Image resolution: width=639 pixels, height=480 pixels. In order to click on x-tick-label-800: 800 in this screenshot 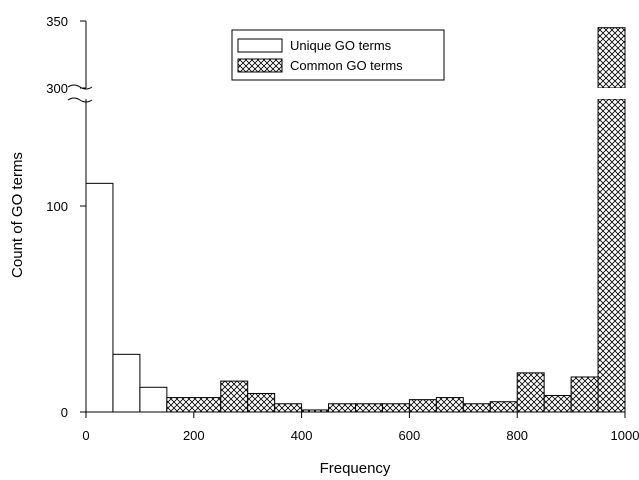, I will do `click(517, 435)`.